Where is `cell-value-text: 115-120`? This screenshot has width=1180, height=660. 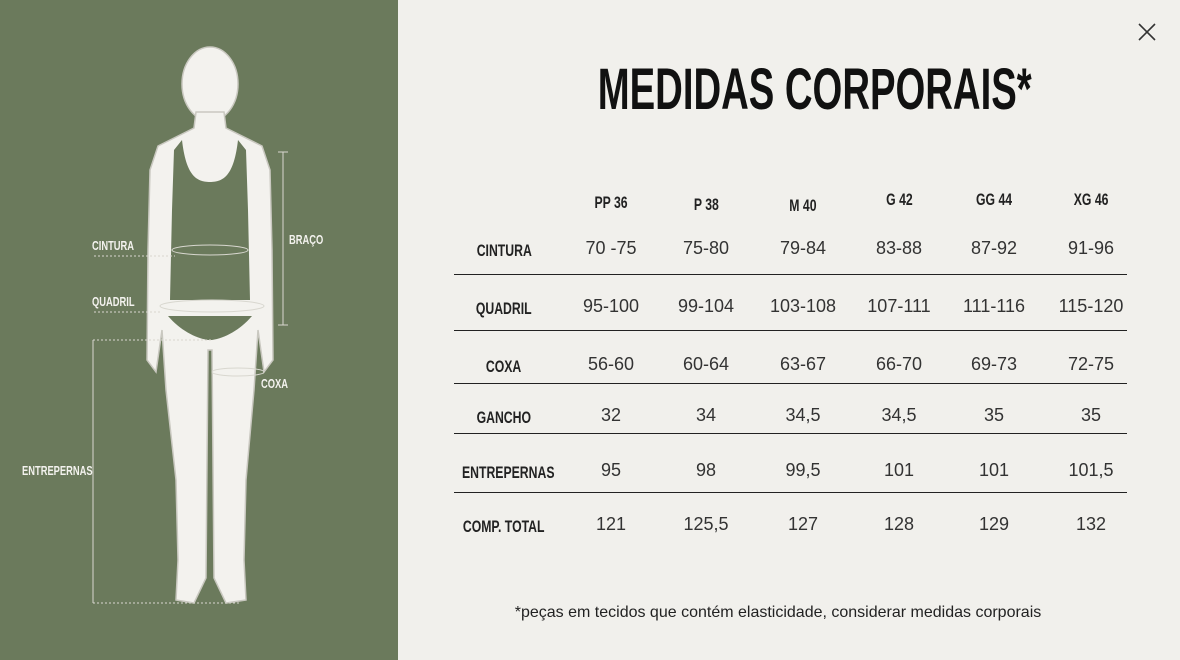
cell-value-text: 115-120 is located at coordinates (1091, 306).